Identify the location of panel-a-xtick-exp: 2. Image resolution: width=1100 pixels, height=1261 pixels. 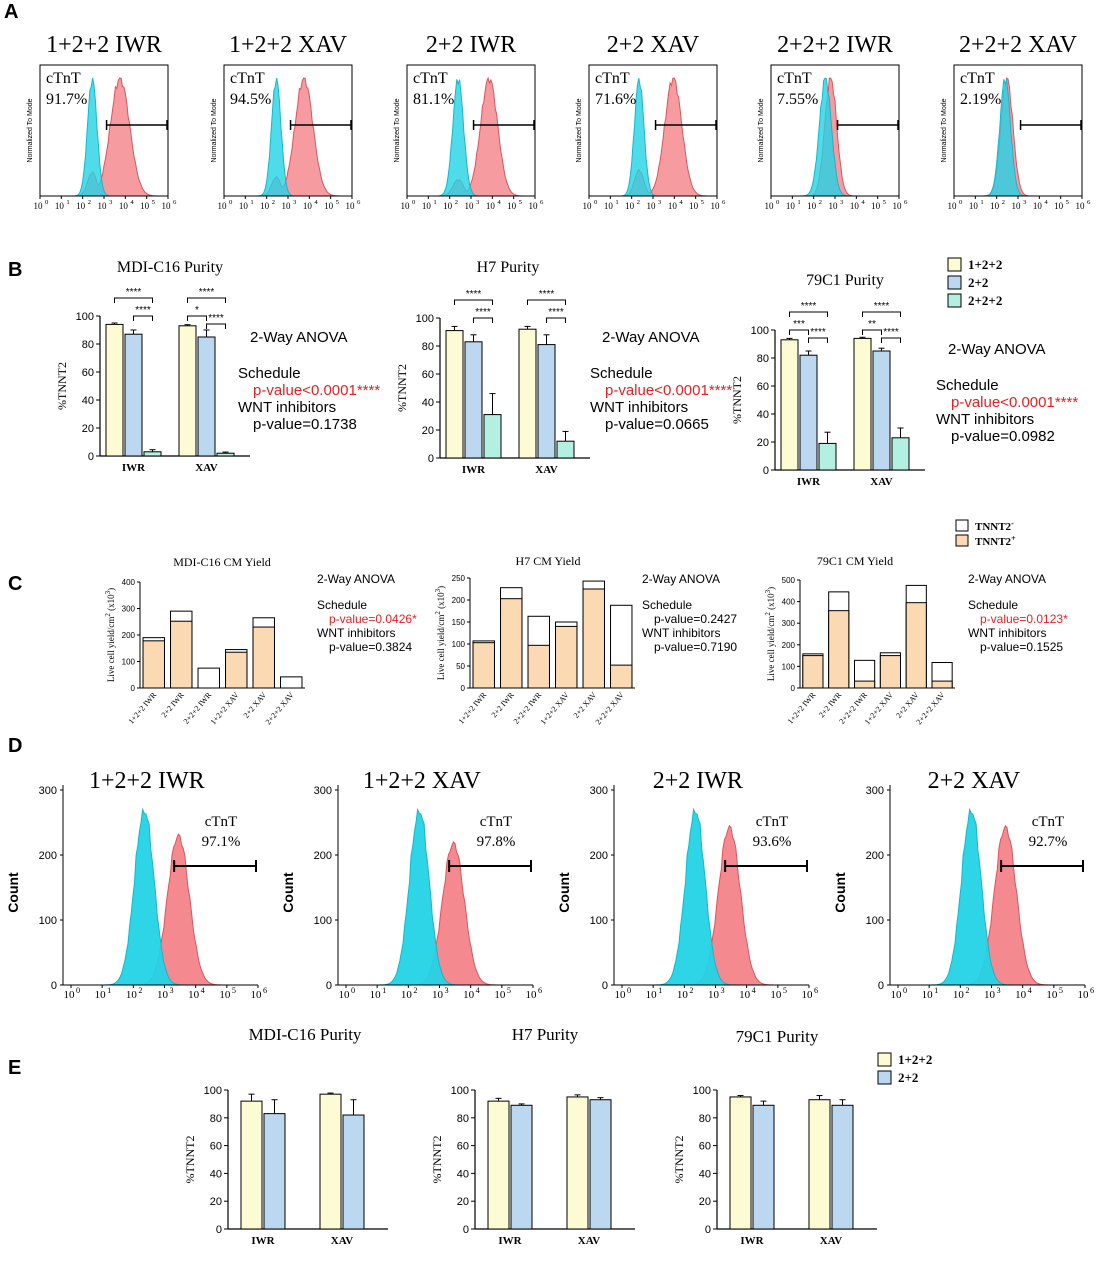
(1003, 202).